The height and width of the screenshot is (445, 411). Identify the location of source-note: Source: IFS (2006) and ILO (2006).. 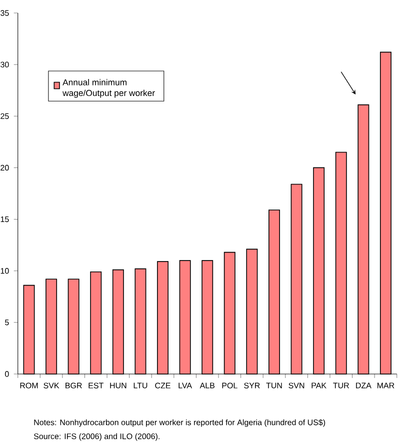
(97, 437).